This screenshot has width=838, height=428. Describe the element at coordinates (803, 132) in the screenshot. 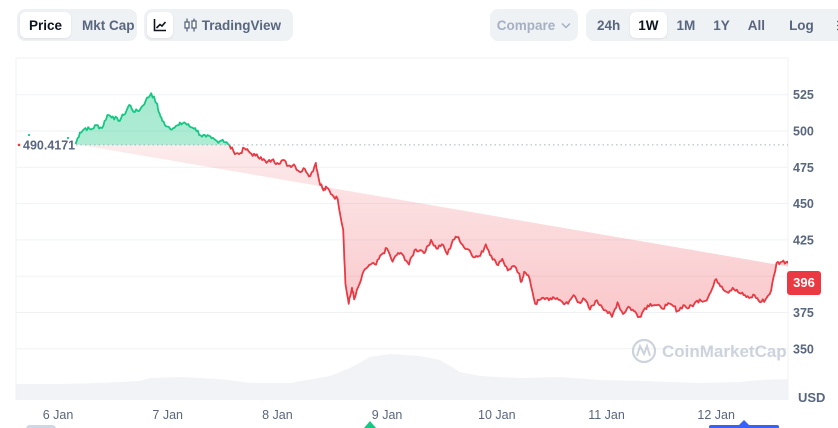

I see `y-tick-label: 500` at that location.